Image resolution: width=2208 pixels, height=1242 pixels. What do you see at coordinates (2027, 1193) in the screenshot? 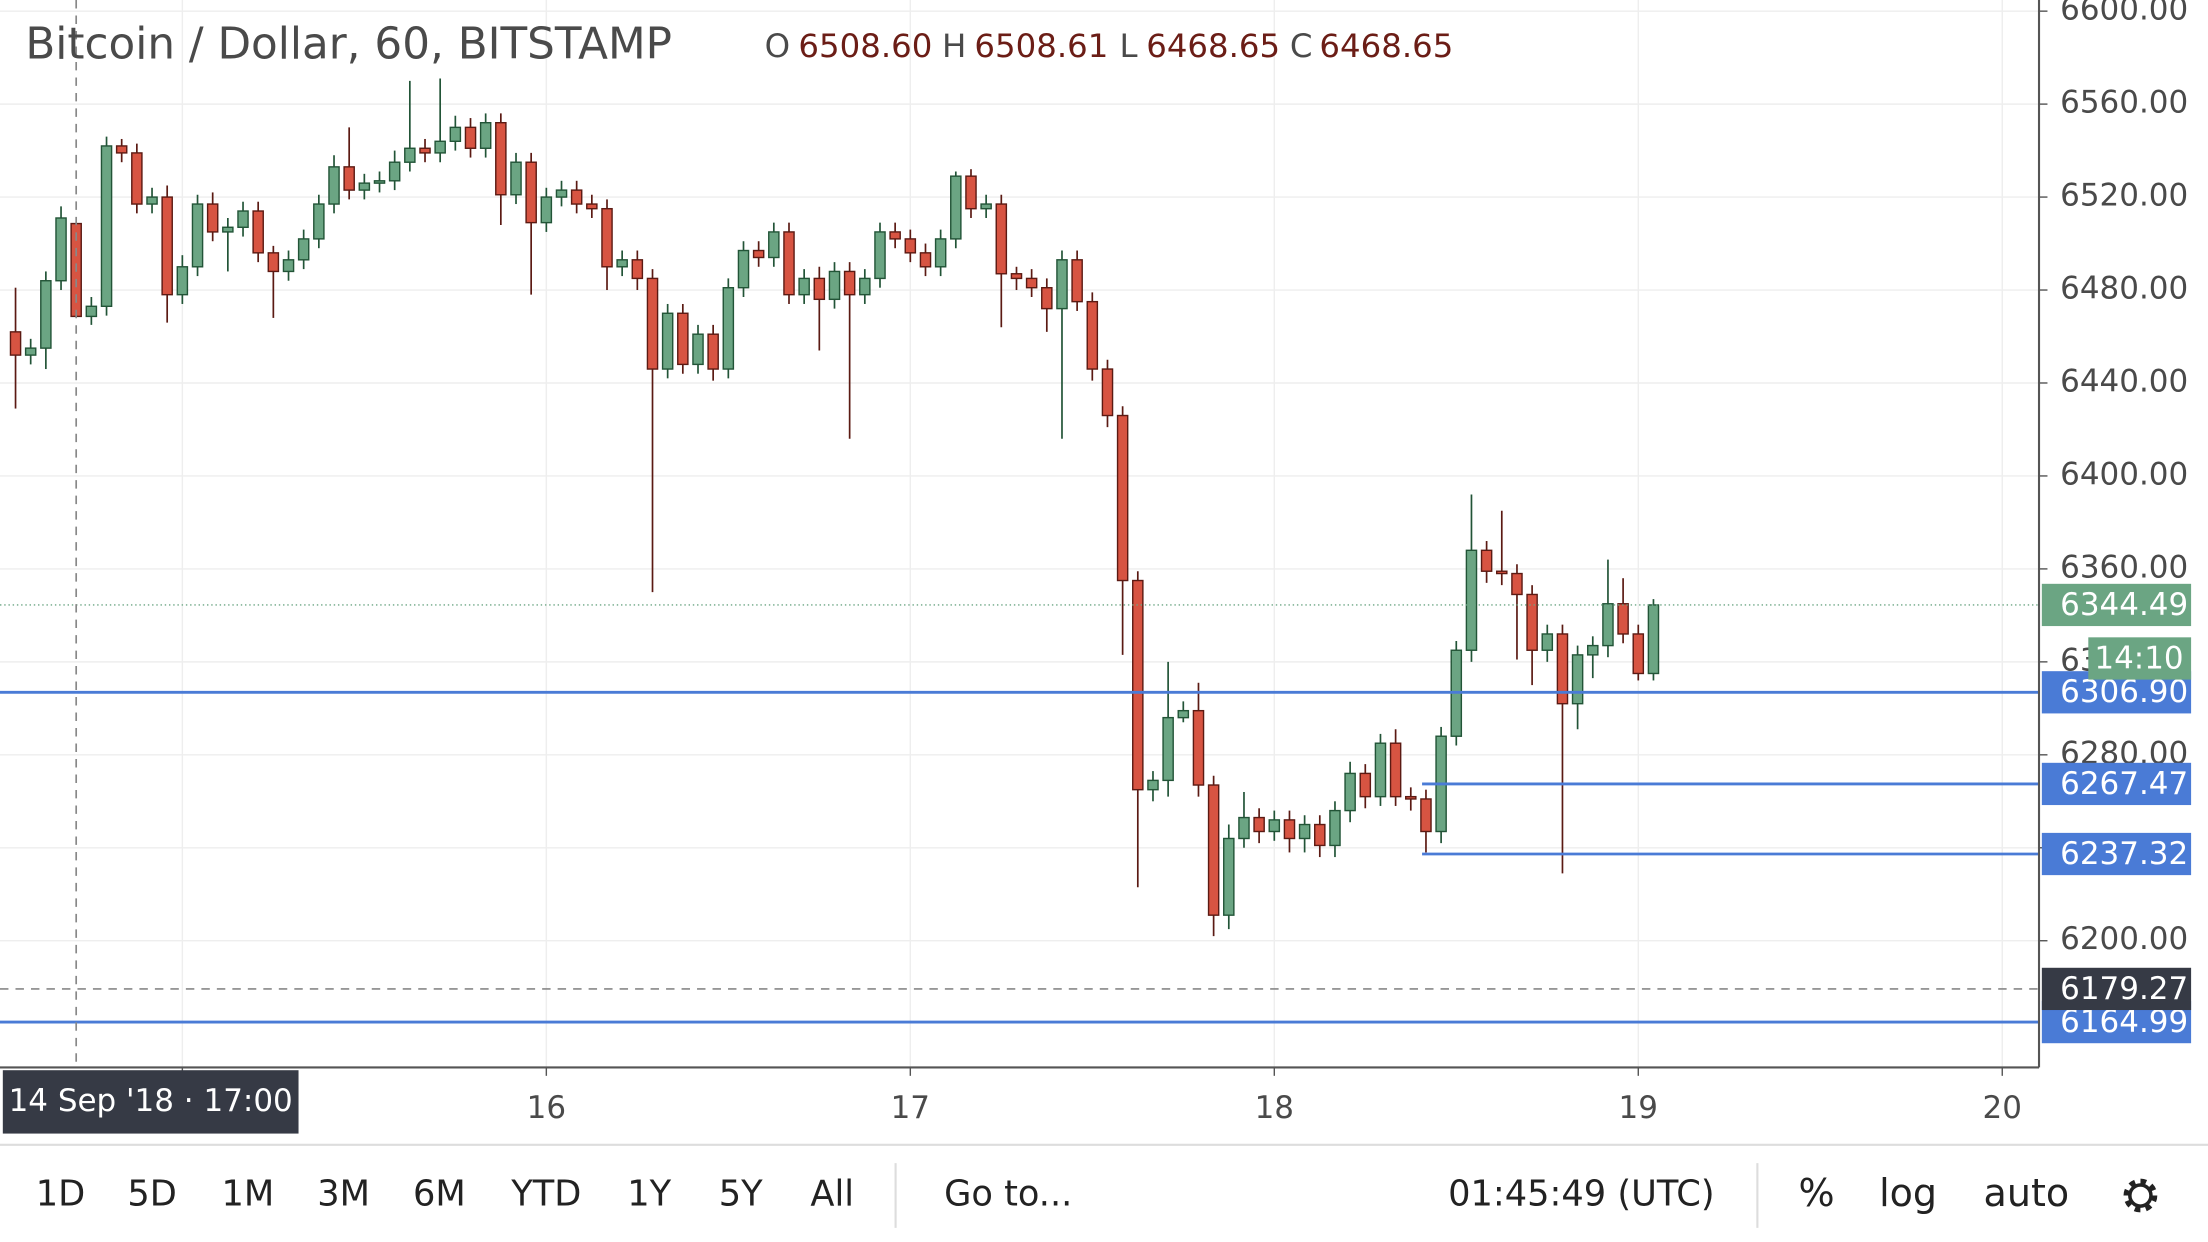
I see `scale-option: auto` at bounding box center [2027, 1193].